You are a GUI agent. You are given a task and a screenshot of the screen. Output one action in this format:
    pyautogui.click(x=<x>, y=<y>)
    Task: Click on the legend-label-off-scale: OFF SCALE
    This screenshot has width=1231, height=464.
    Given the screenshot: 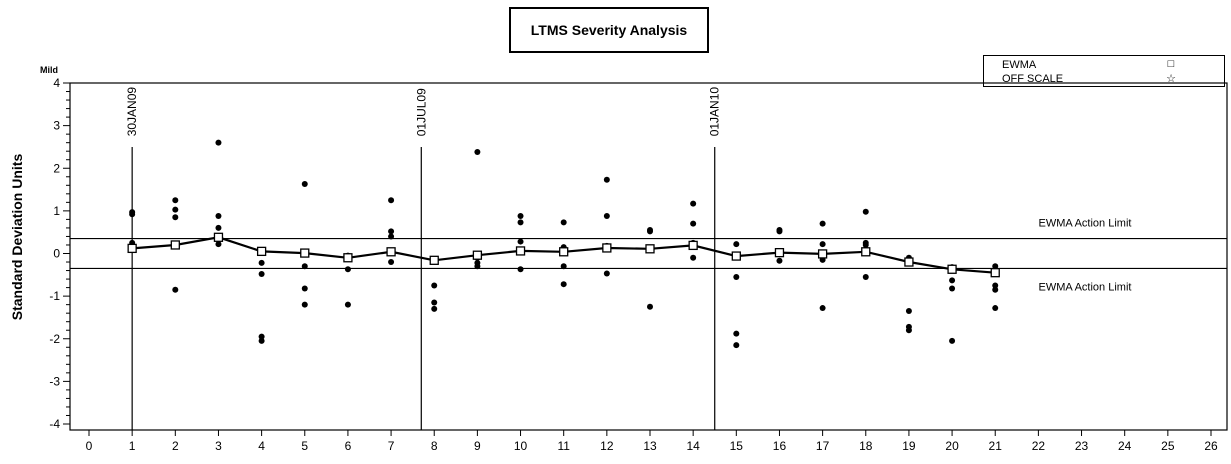 What is the action you would take?
    pyautogui.click(x=1033, y=79)
    